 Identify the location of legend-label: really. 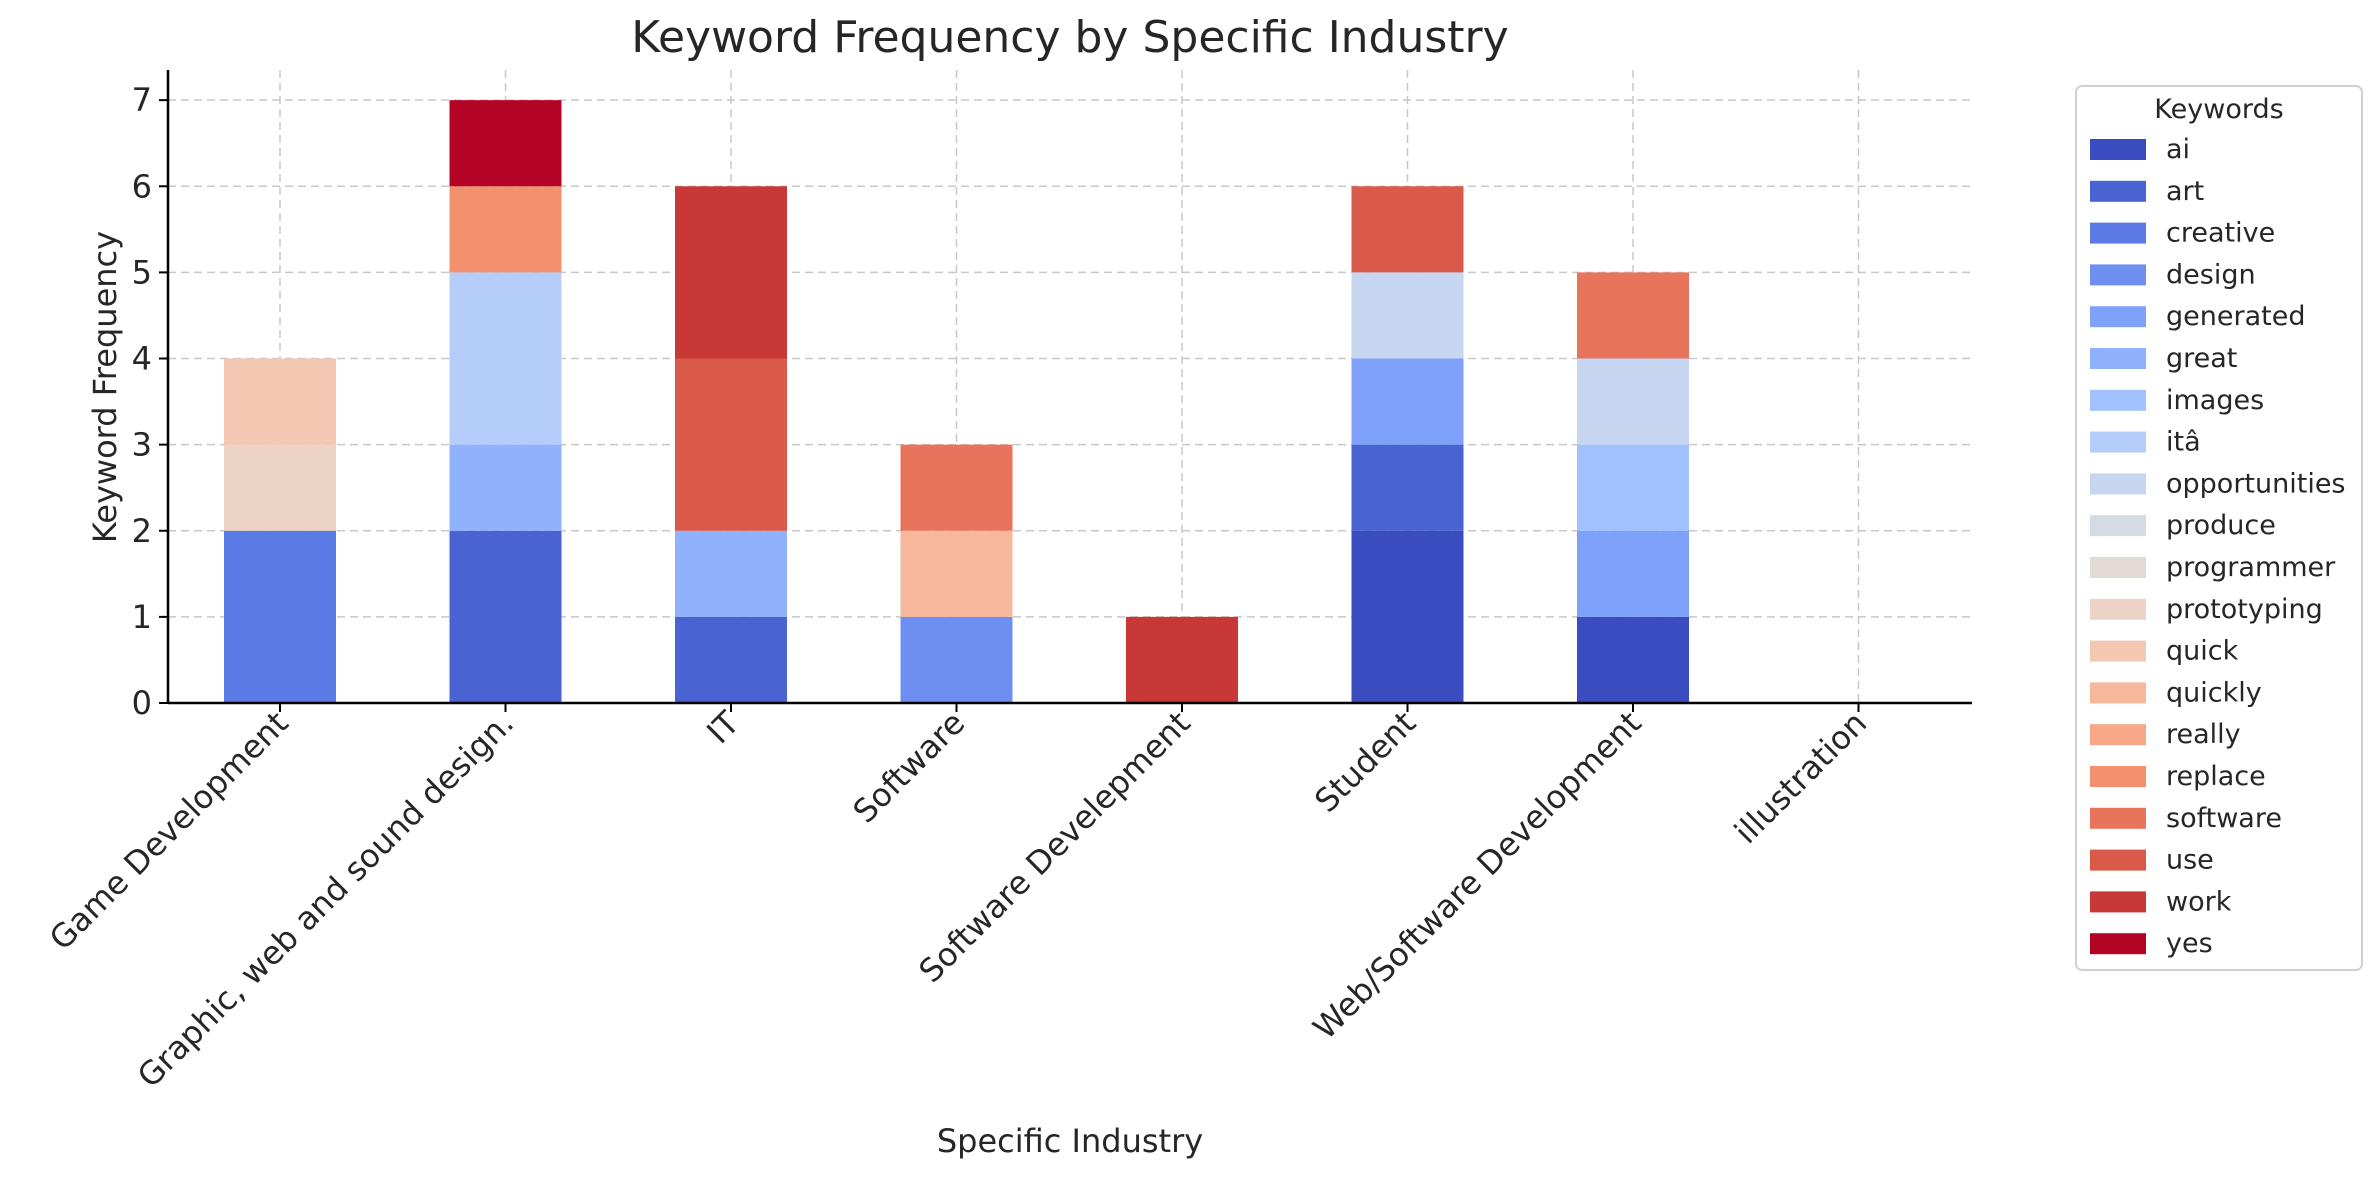
(2203, 734).